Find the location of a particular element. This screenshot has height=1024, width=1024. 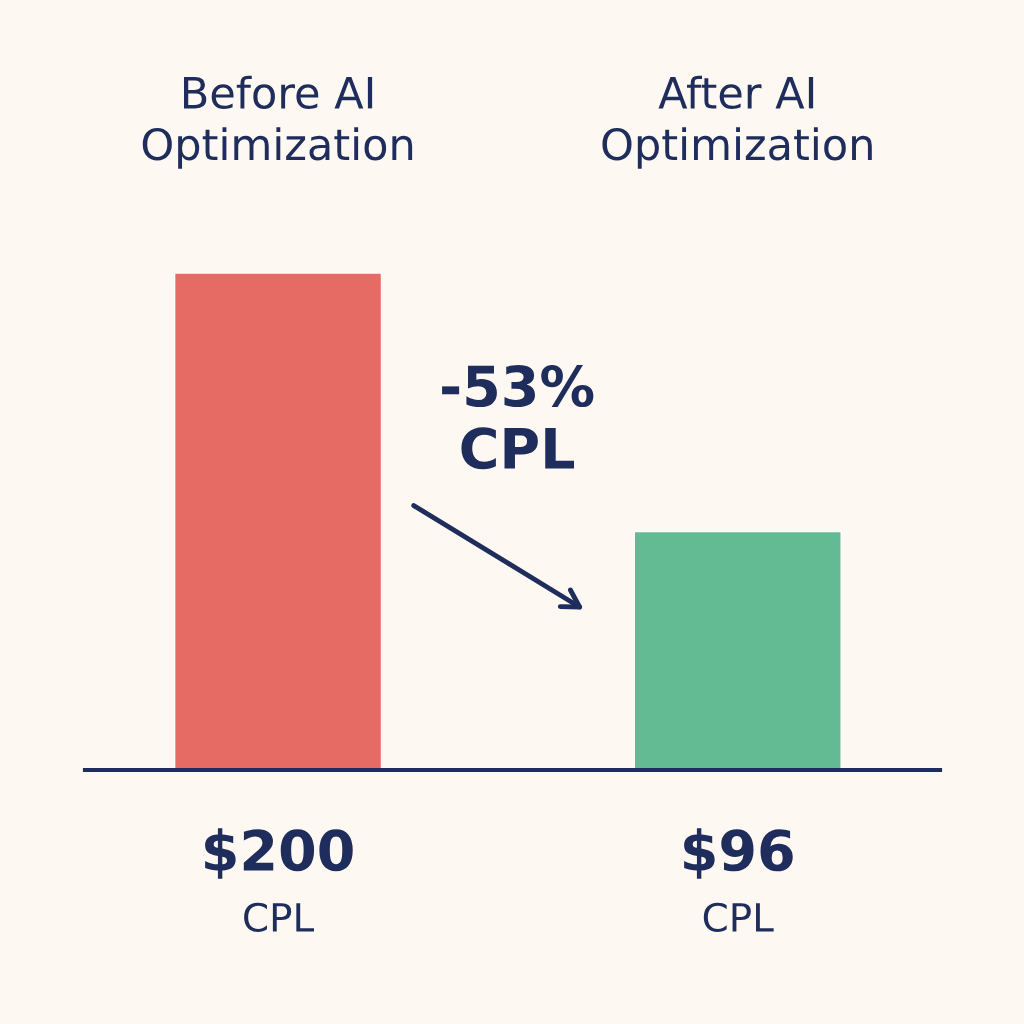

x-tick-label: After AI Optimization is located at coordinates (737, 122).